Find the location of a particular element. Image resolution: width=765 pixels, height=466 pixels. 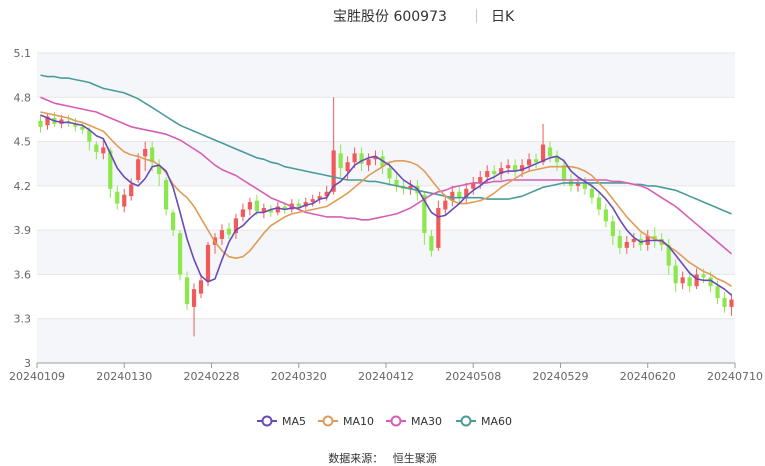

legend-label: MA60 is located at coordinates (496, 421).